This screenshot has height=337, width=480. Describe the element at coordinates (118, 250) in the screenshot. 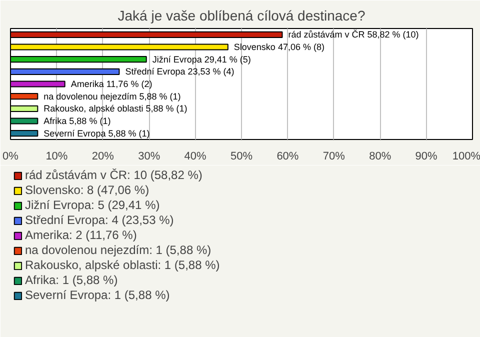

I see `legend-label: na dovolenou nejezdím: 1 (5,88 %)` at that location.